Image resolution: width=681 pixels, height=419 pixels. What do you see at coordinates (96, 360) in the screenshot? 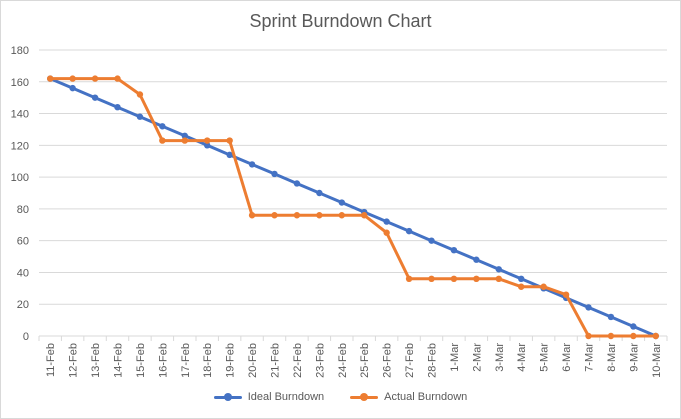
I see `x-tick-label-13-Feb: 13-Feb` at bounding box center [96, 360].